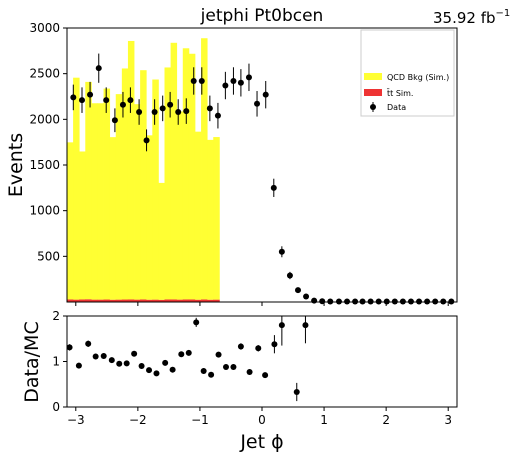 The width and height of the screenshot is (523, 460). I want to click on main-y-tick-label: 3000, so click(44, 28).